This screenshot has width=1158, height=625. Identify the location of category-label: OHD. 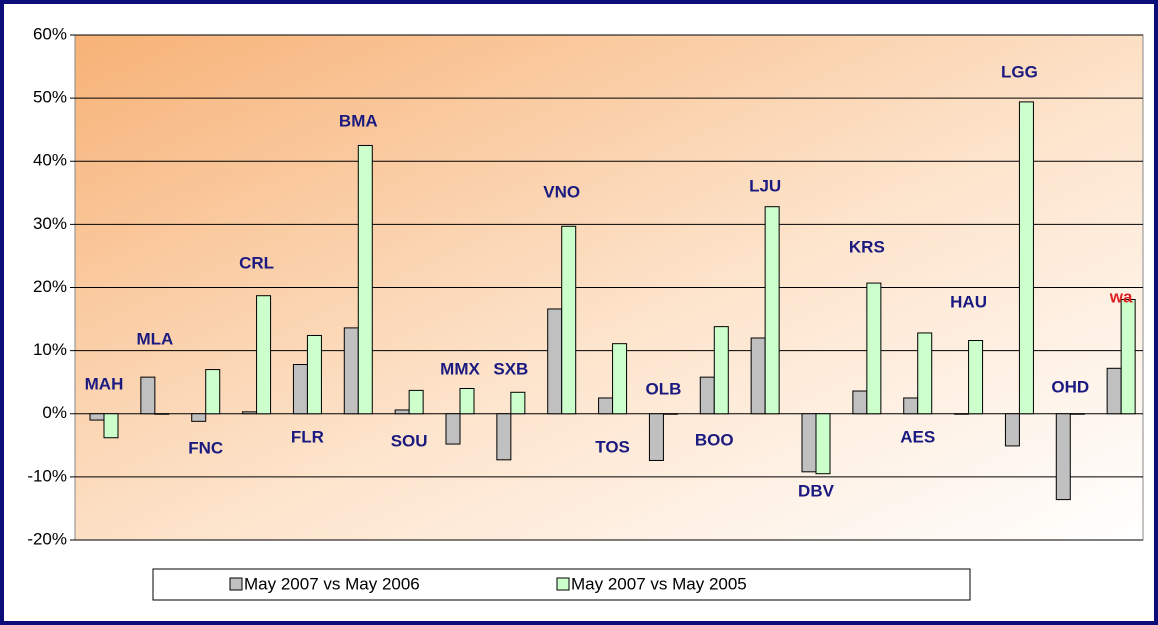
(1070, 386).